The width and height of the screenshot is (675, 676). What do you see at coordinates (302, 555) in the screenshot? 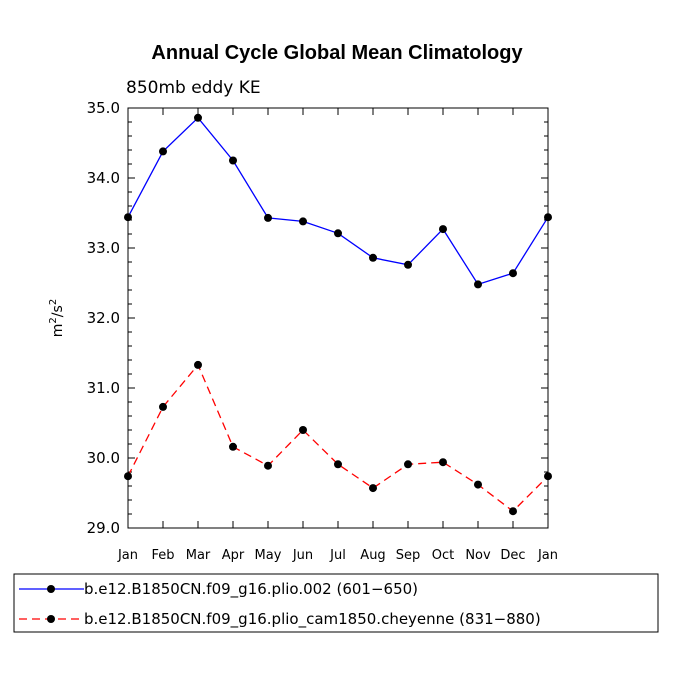
I see `x-tick-label: Jun` at bounding box center [302, 555].